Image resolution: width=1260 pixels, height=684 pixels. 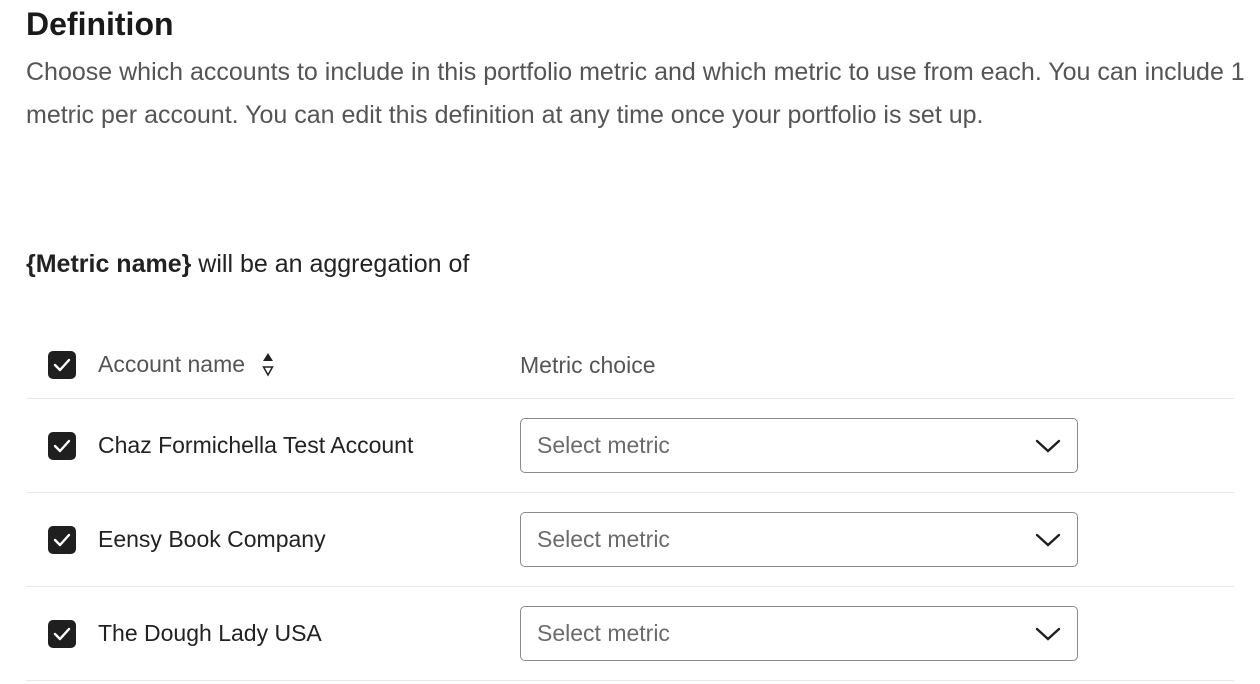 I want to click on table-row: The Dough Lady USA Select metric, so click(x=630, y=634).